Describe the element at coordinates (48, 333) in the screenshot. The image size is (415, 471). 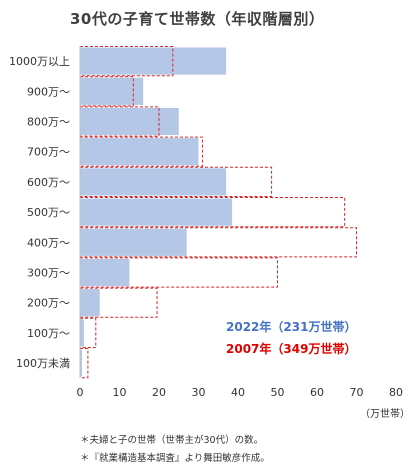
I see `category-label: 100万〜` at that location.